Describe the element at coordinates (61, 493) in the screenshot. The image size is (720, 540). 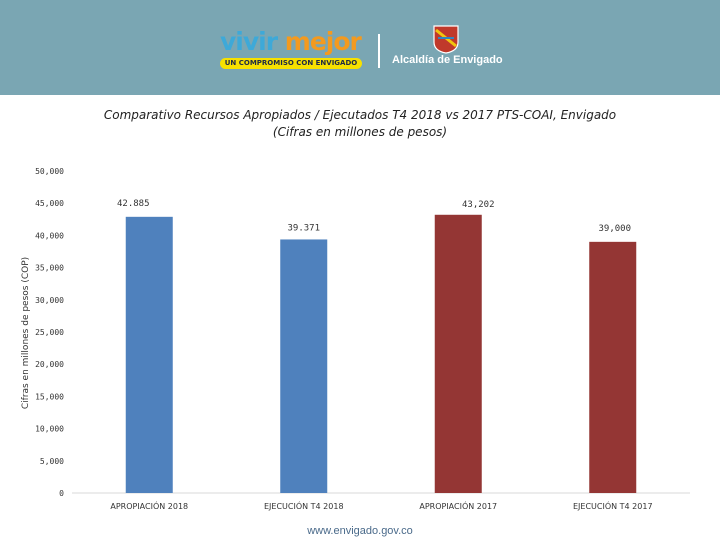
I see `y-tick-label: 0` at that location.